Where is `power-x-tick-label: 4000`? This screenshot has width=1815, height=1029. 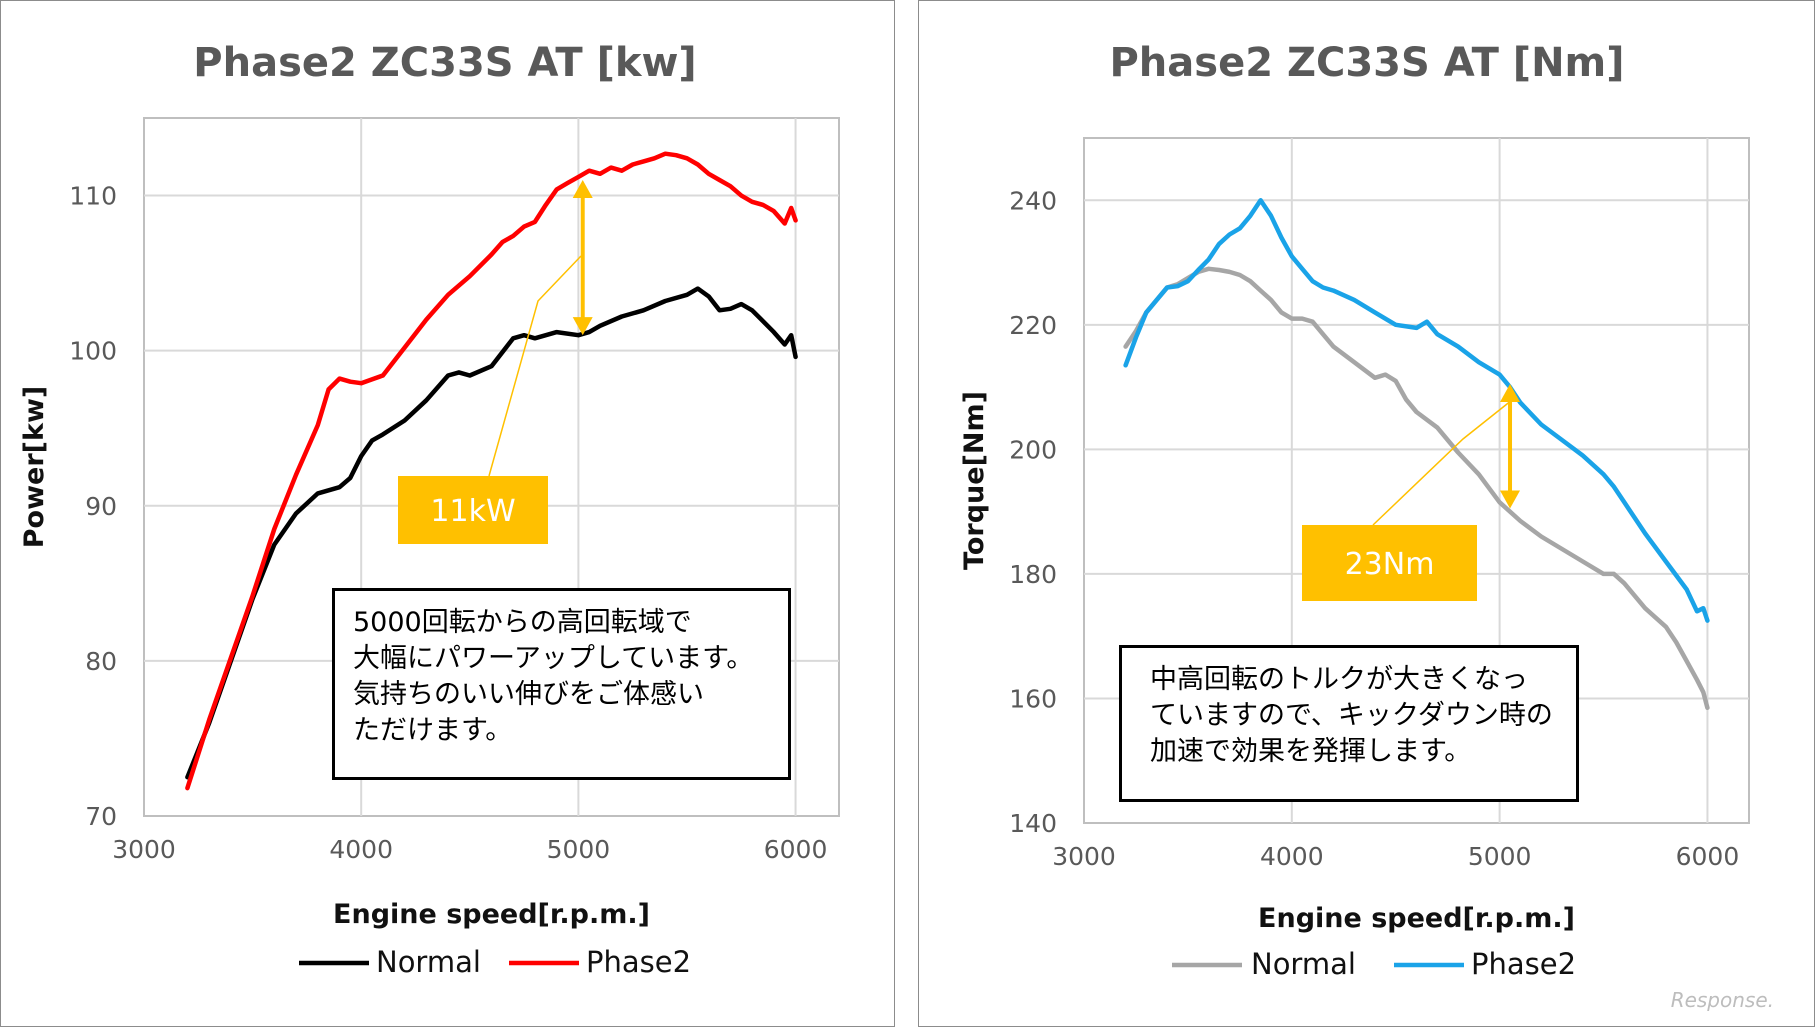
power-x-tick-label: 4000 is located at coordinates (361, 849).